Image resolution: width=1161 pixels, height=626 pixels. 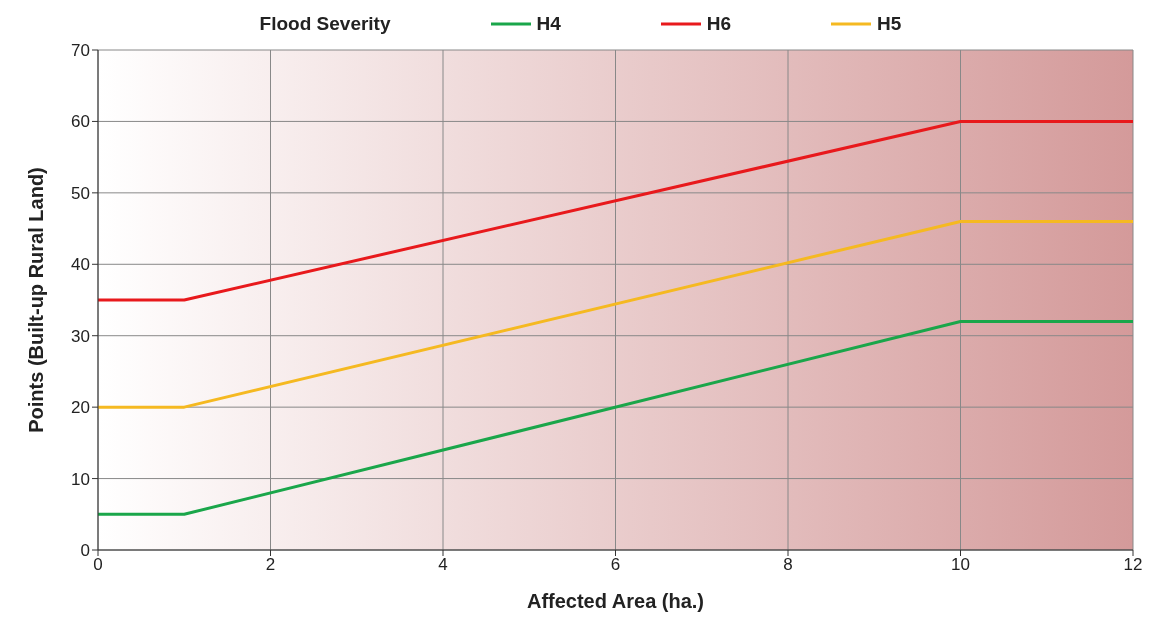 What do you see at coordinates (80, 51) in the screenshot?
I see `y-tick-label: 70` at bounding box center [80, 51].